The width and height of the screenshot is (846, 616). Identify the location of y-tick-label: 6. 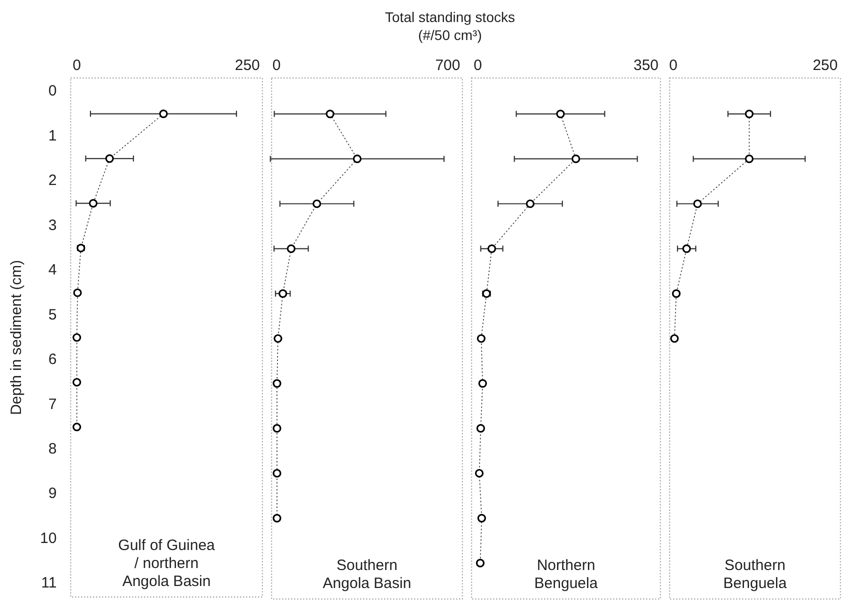
(52, 359).